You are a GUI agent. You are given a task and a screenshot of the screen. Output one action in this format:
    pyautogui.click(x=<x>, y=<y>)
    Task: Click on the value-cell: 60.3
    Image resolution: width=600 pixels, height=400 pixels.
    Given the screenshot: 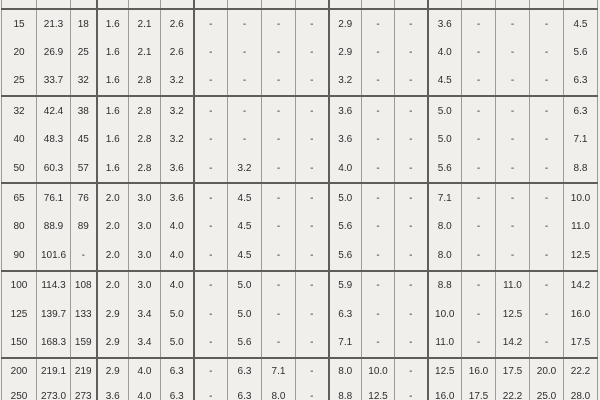 What is the action you would take?
    pyautogui.click(x=53, y=168)
    